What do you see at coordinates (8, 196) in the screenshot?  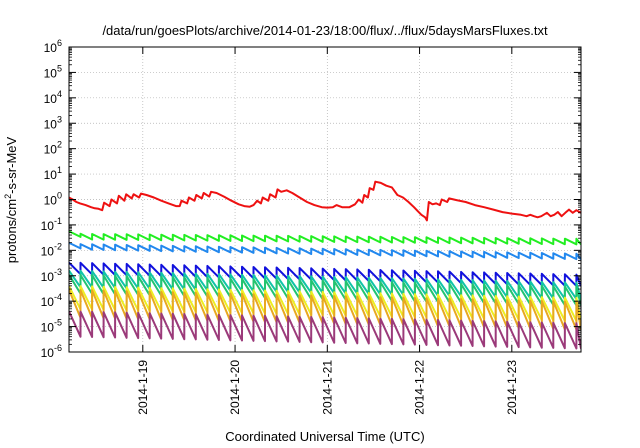 I see `y-label-superscript: 2` at bounding box center [8, 196].